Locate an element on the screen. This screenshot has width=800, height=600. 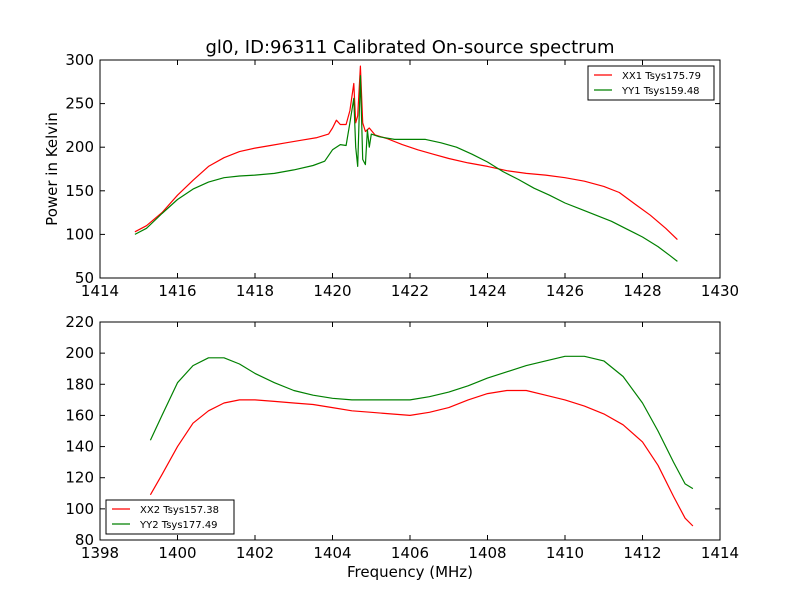
plot2-x-tick-label: 1400 is located at coordinates (177, 553).